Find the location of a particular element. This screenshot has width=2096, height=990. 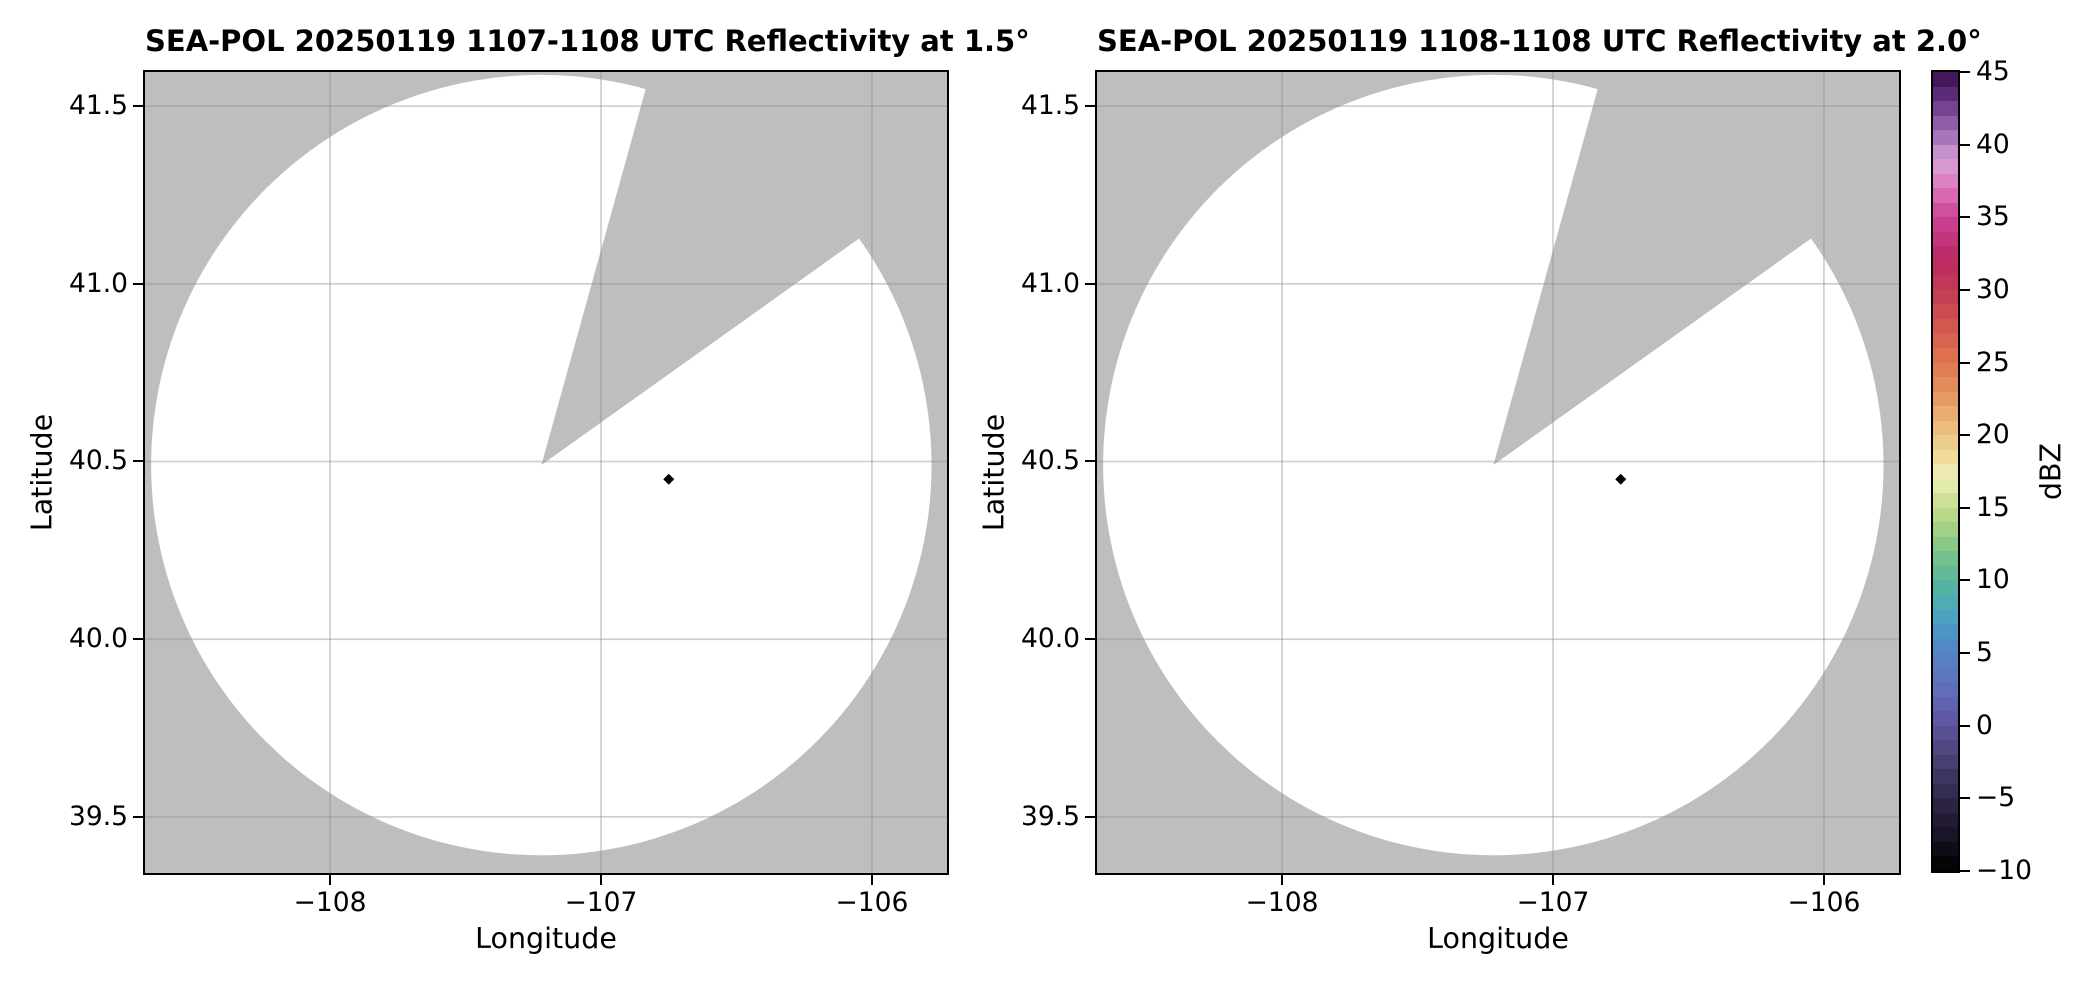

x-tick-label: −108 is located at coordinates (330, 902).